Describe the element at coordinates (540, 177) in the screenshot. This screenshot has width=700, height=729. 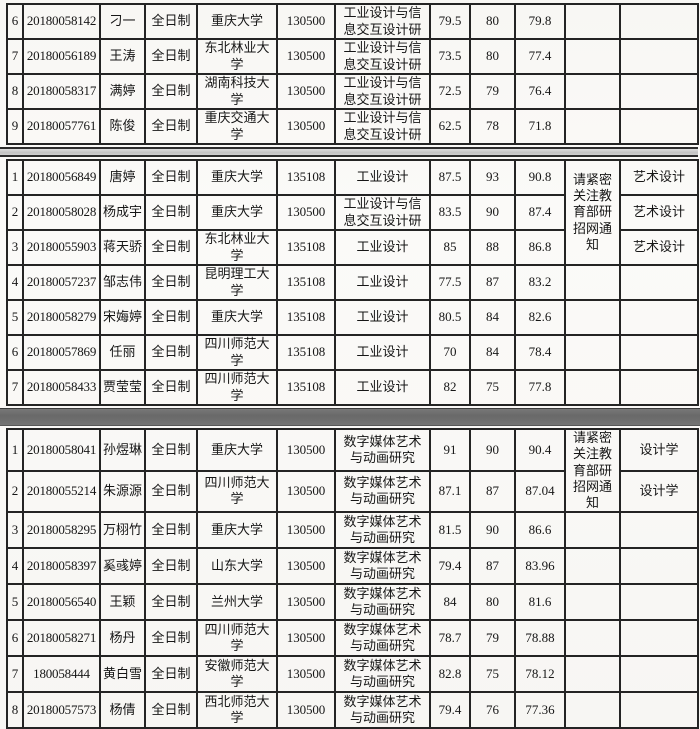
I see `cell-score-3: 90.8` at that location.